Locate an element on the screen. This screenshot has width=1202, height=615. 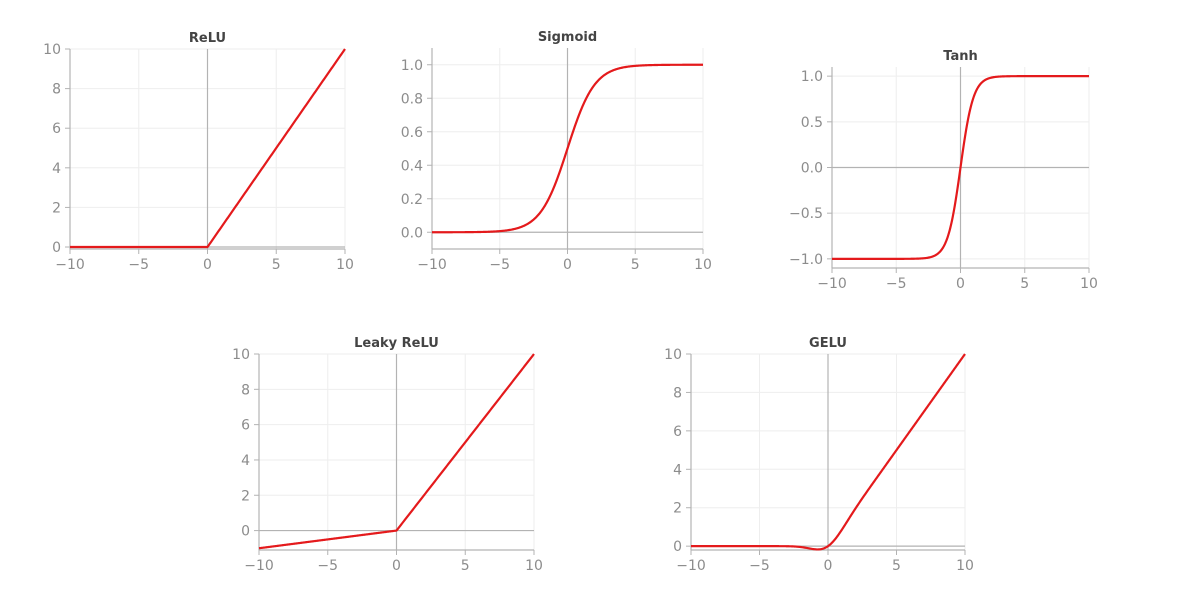
chart-tanh: −10 −5 0 5 10 −1.0 −0.5 0.0 0.5 1.0 Tanh is located at coordinates (943, 170).